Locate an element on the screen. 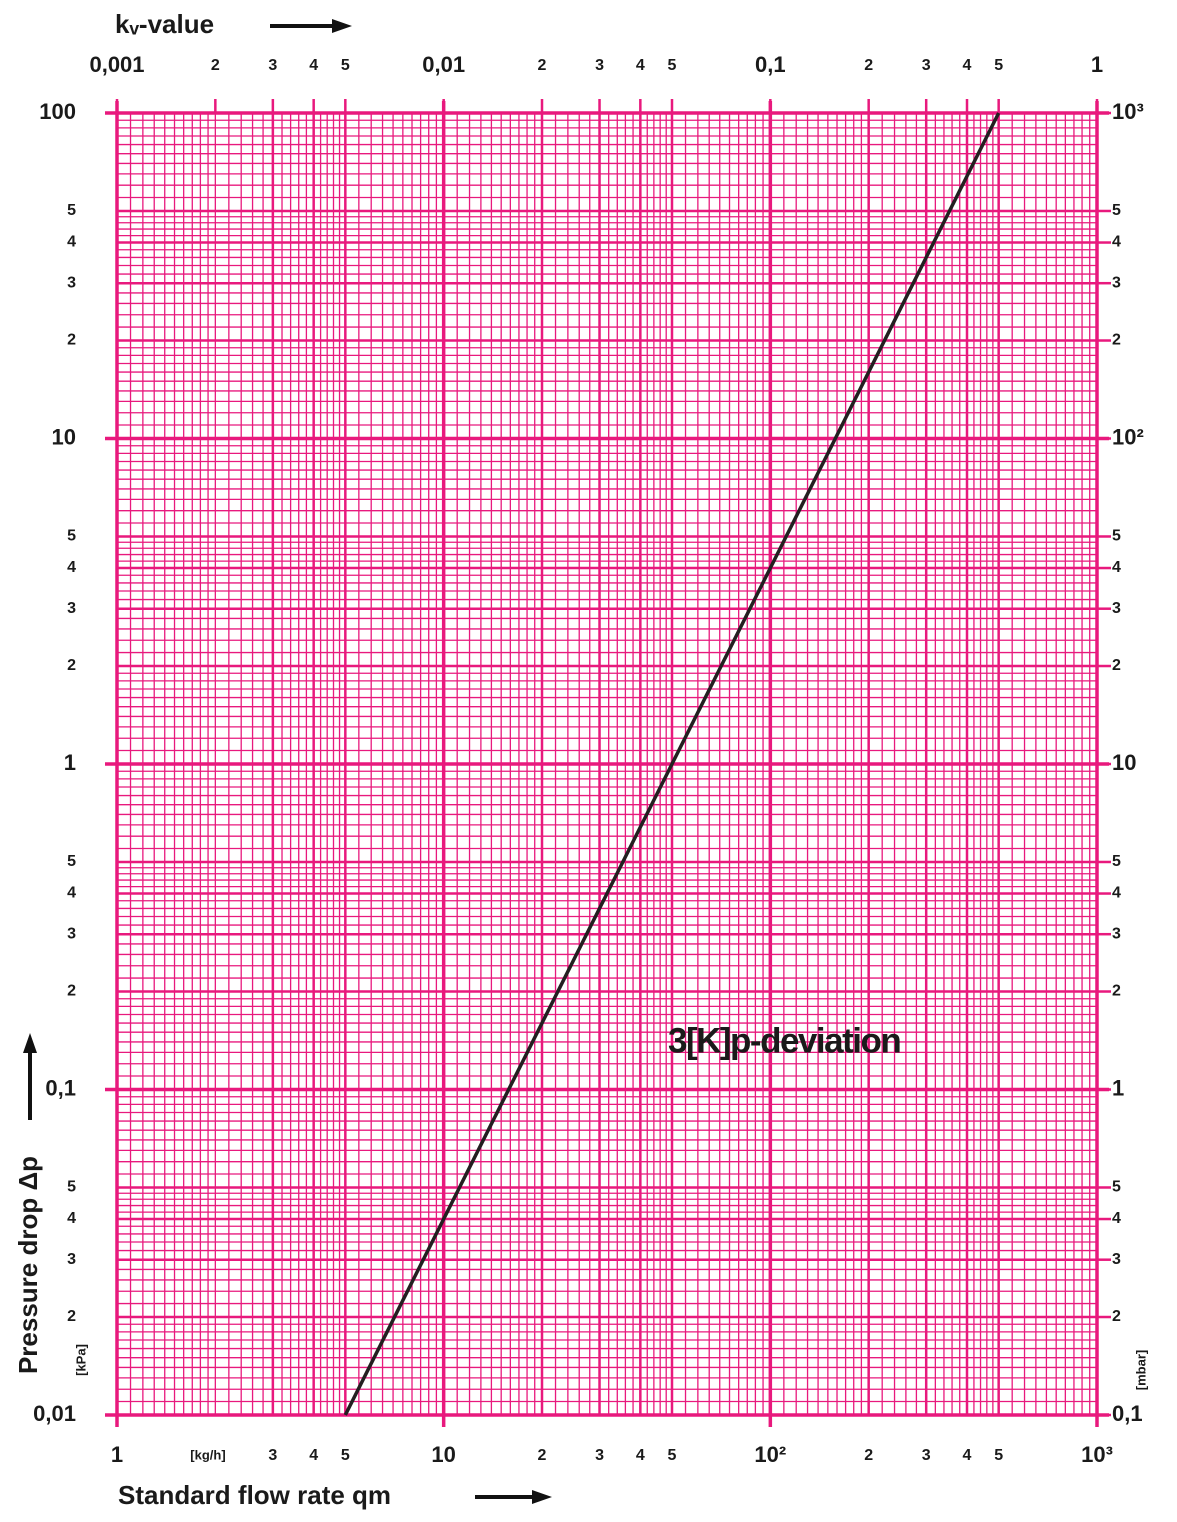 The image size is (1177, 1522). y-unit: [kPa] is located at coordinates (80, 1360).